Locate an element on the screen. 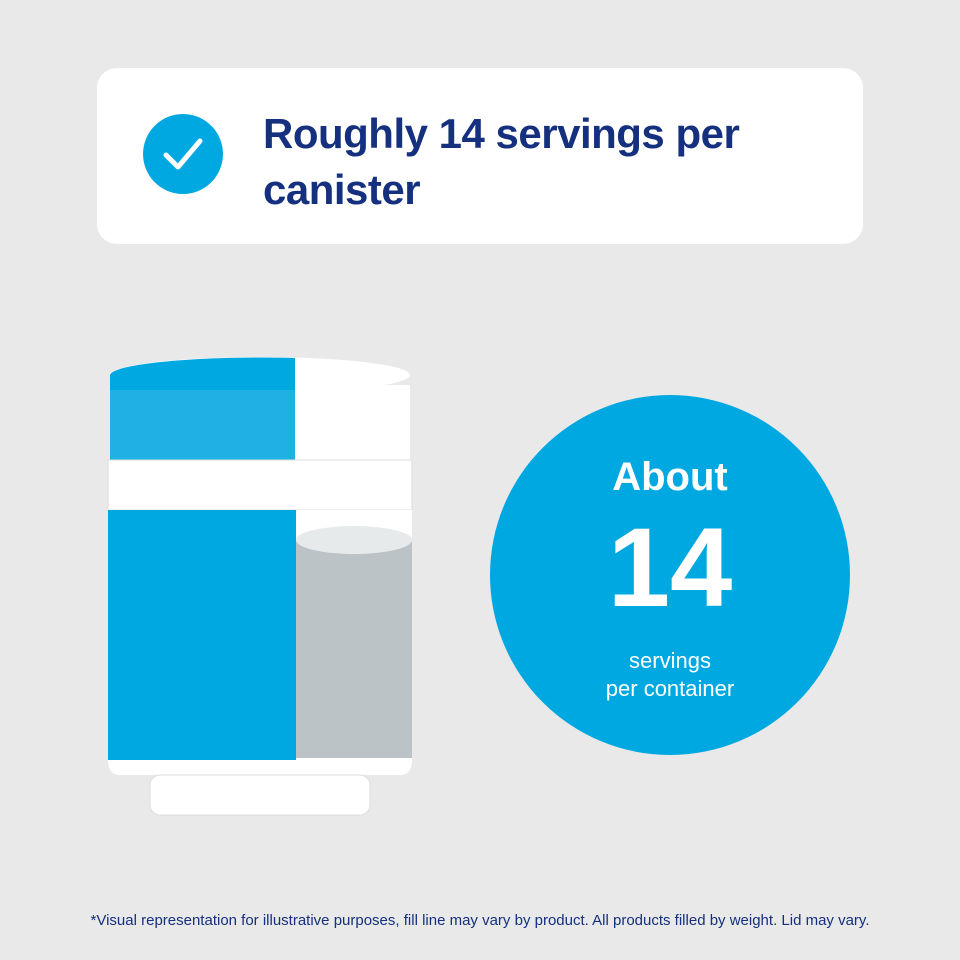 The width and height of the screenshot is (960, 960). header-card: Roughly 14 servings per canister is located at coordinates (480, 156).